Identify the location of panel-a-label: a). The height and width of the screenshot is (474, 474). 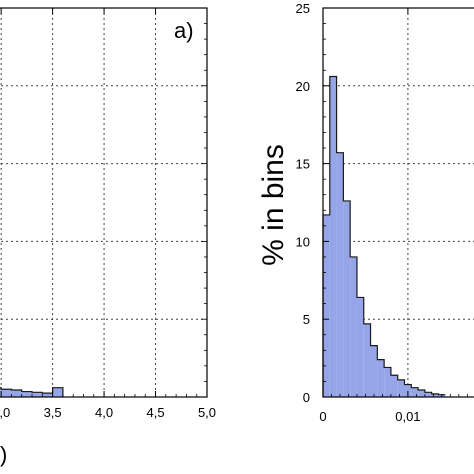
(184, 30).